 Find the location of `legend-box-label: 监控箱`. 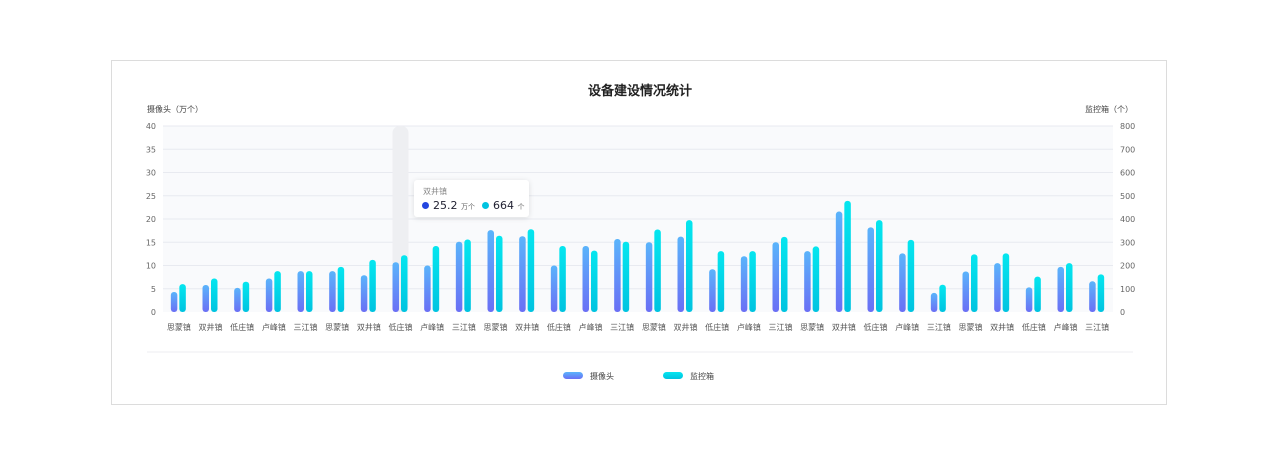

legend-box-label: 监控箱 is located at coordinates (702, 376).